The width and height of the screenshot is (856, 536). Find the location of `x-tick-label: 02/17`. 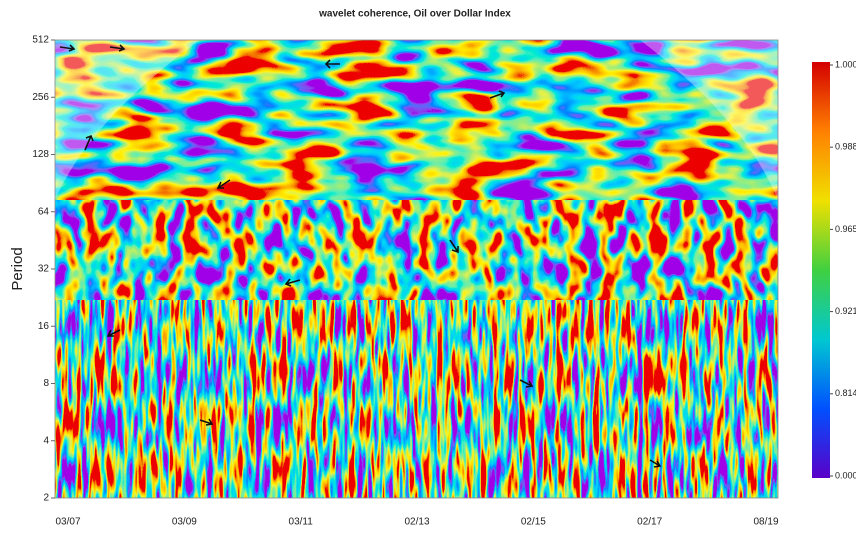

x-tick-label: 02/17 is located at coordinates (649, 522).